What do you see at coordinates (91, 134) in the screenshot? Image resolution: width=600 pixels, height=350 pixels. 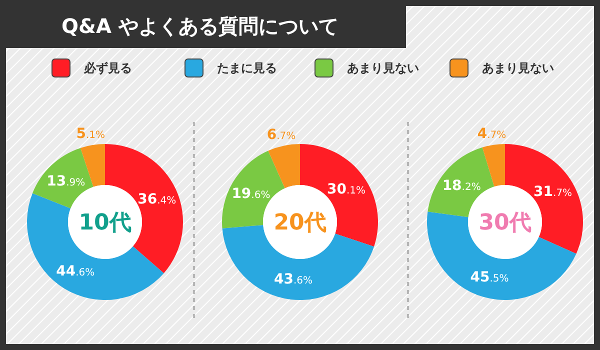 I see `data-label: 5.1%` at bounding box center [91, 134].